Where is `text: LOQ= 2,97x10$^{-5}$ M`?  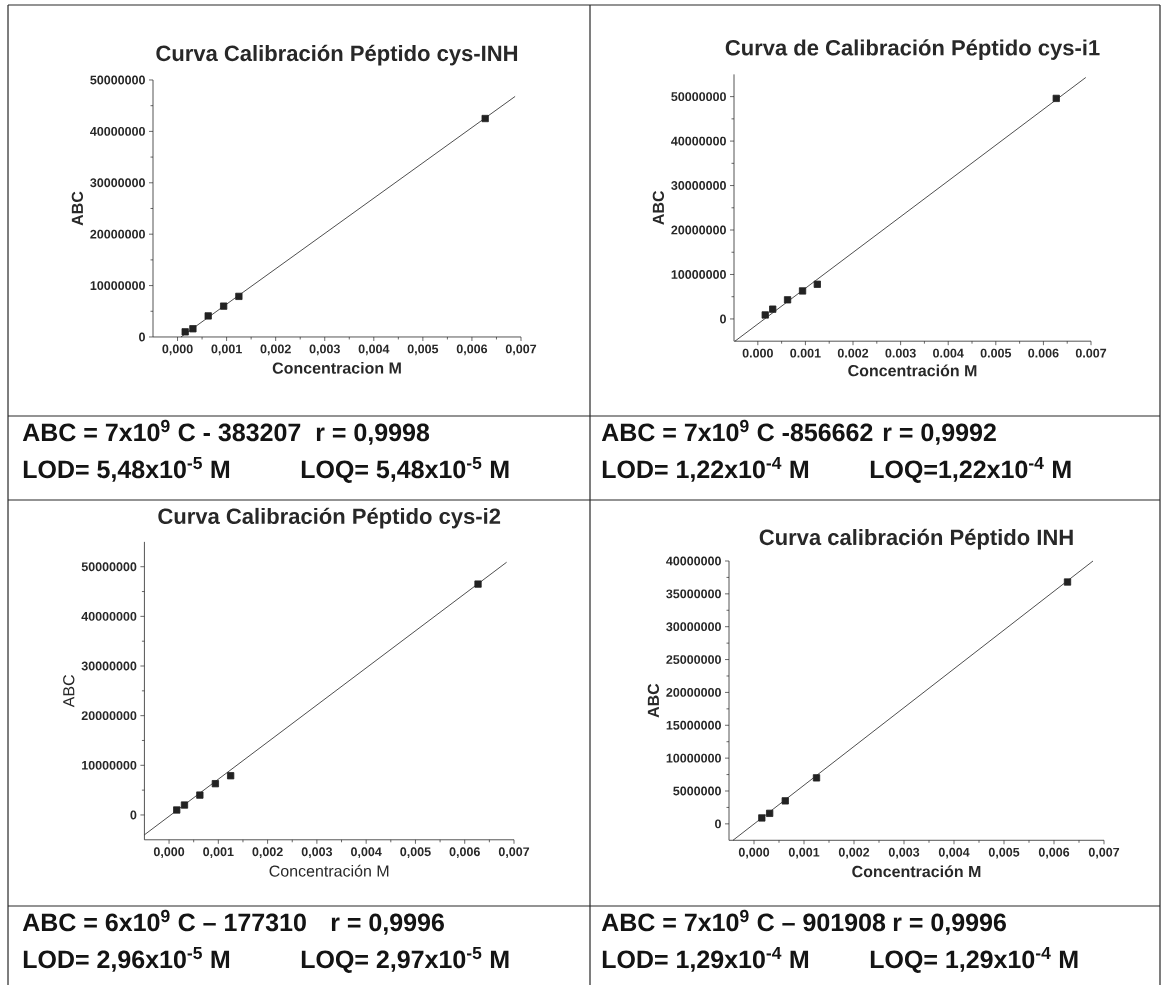
text: LOQ= 2,97x10$^{-5}$ M is located at coordinates (405, 959).